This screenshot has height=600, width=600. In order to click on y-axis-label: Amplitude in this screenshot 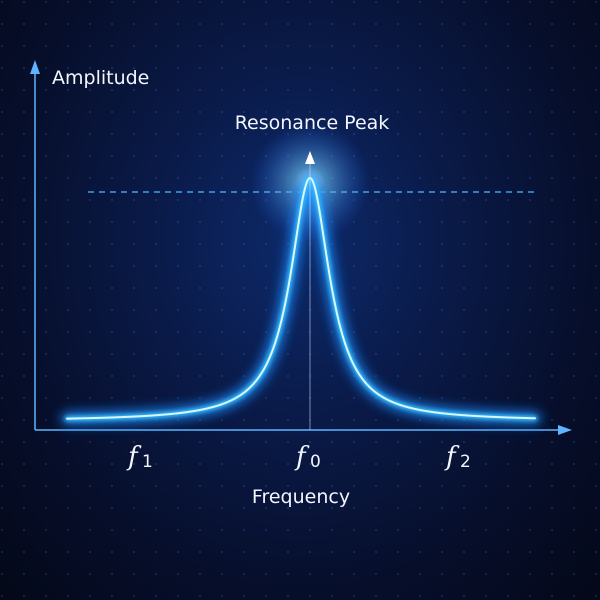, I will do `click(100, 78)`.